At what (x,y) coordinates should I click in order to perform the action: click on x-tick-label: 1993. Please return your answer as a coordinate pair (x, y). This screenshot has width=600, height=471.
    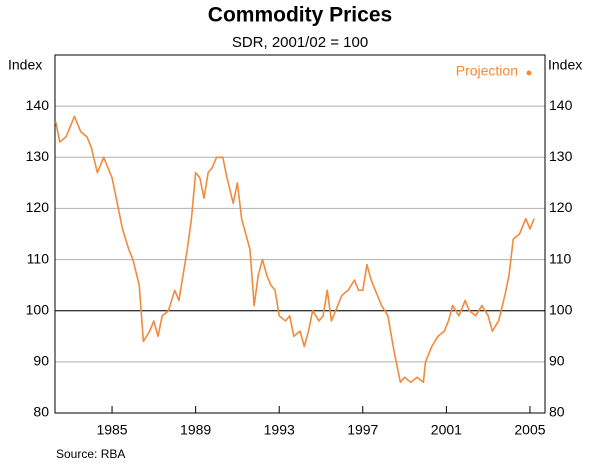
    Looking at the image, I should click on (279, 430).